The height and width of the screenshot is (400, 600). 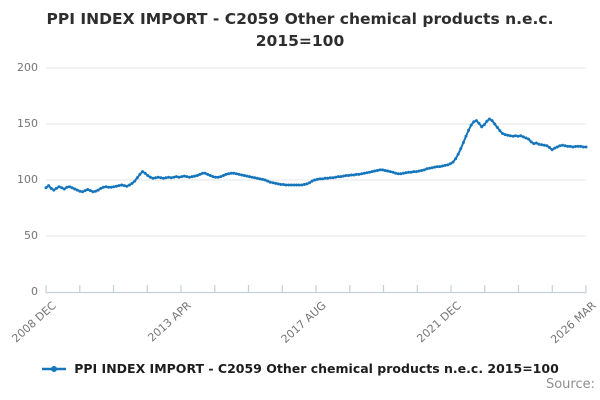 I want to click on y-tick-label-200: 200, so click(x=27, y=67).